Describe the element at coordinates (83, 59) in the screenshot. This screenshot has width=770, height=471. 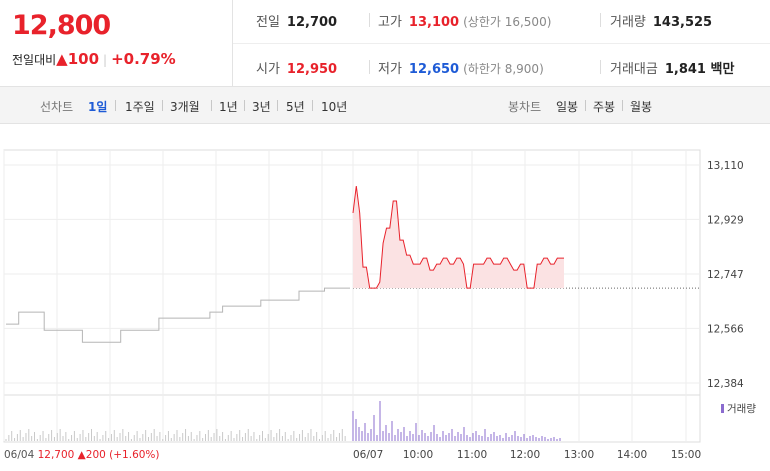
I see `change-value: 100` at that location.